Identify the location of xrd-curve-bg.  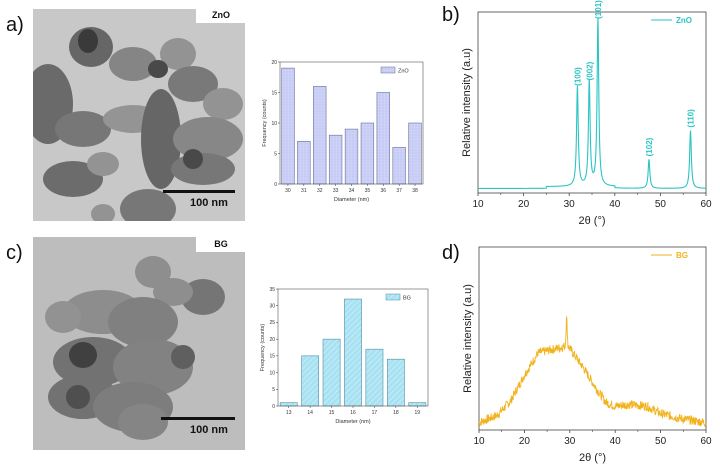
(592, 371).